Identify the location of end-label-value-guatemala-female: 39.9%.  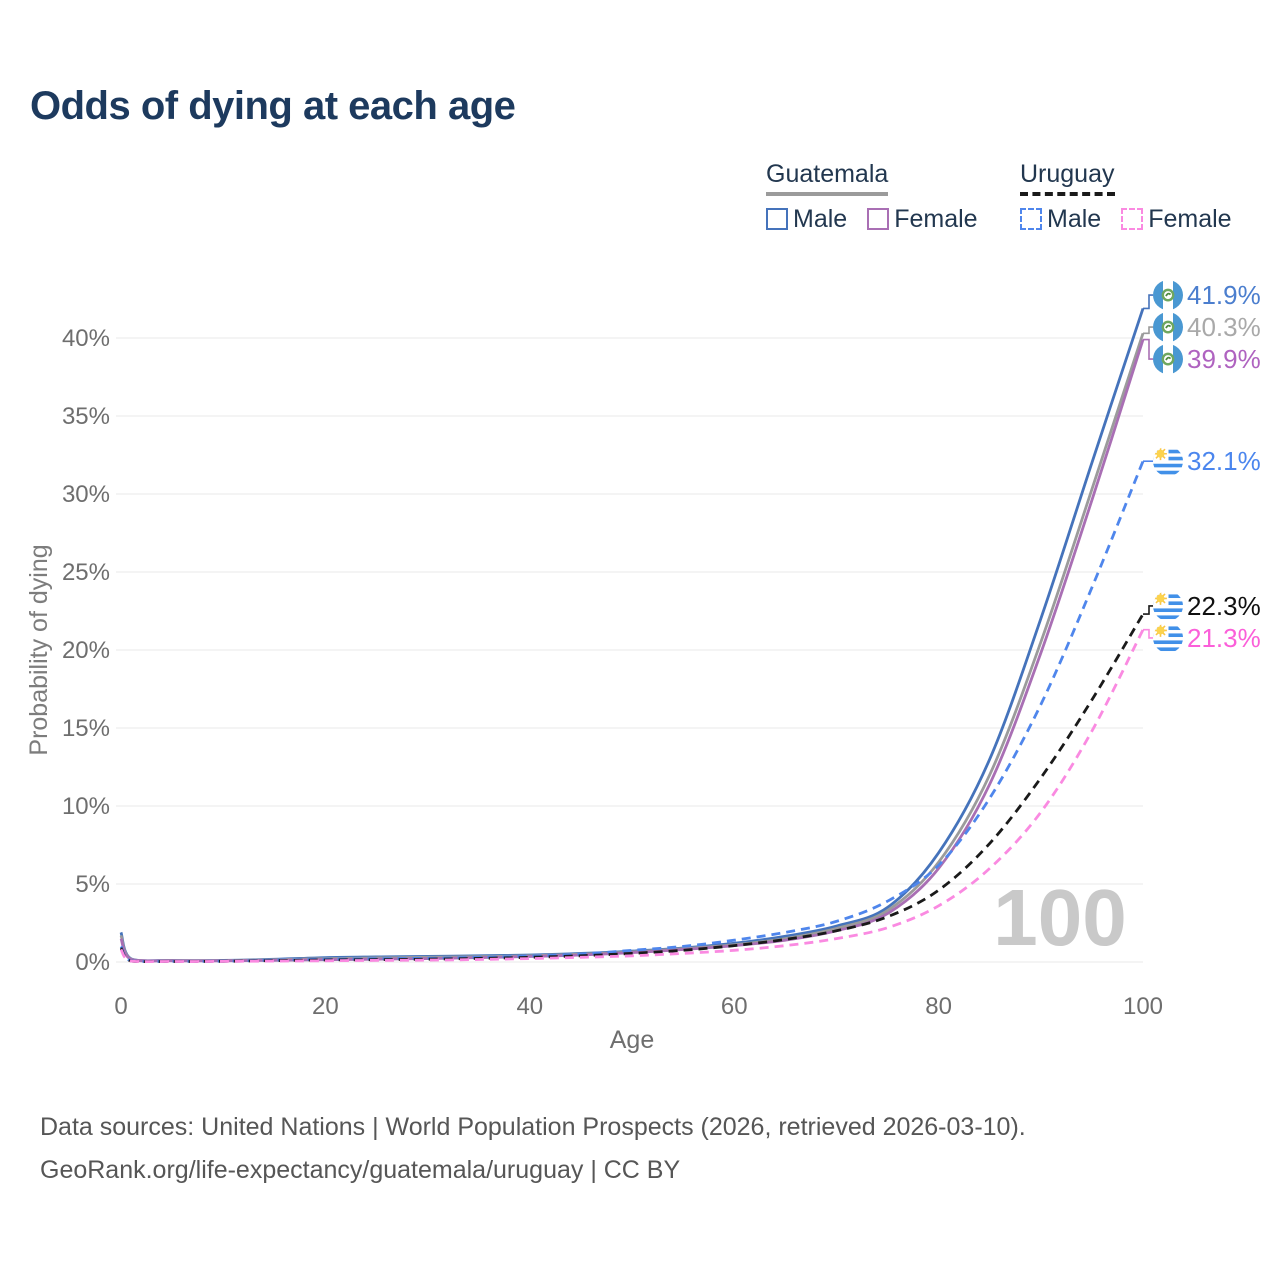
(1224, 359).